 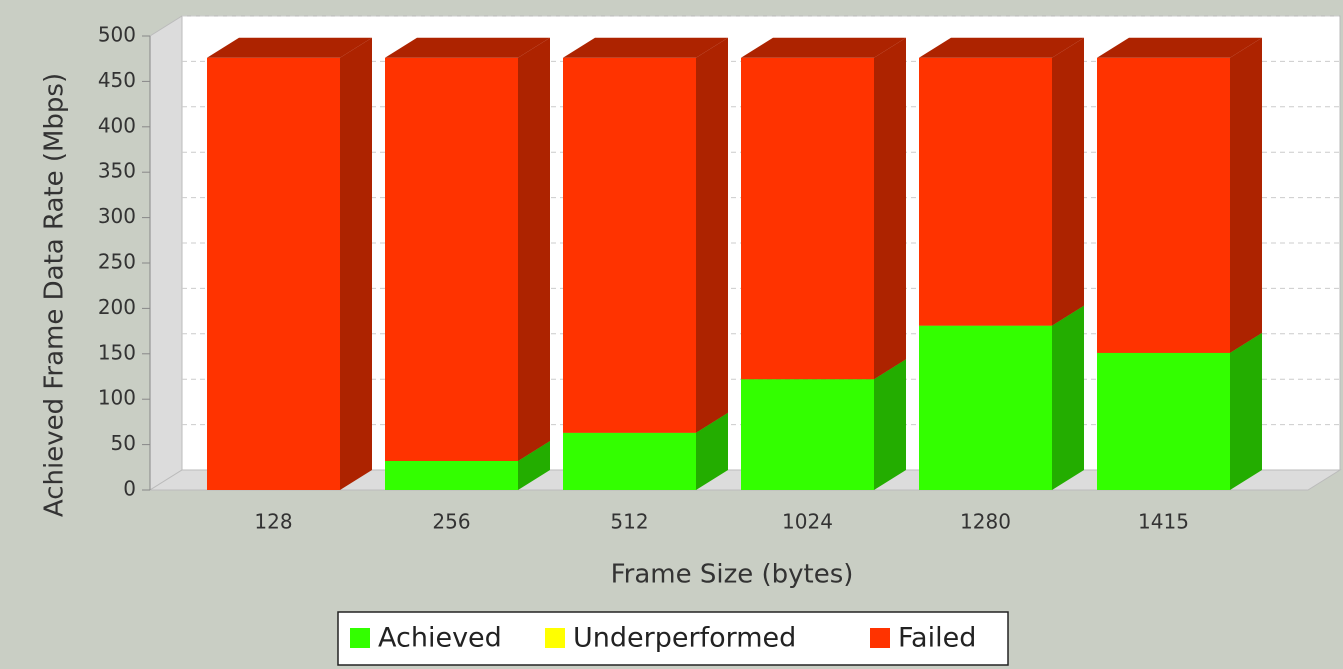 What do you see at coordinates (117, 352) in the screenshot?
I see `y-tick-label: 150` at bounding box center [117, 352].